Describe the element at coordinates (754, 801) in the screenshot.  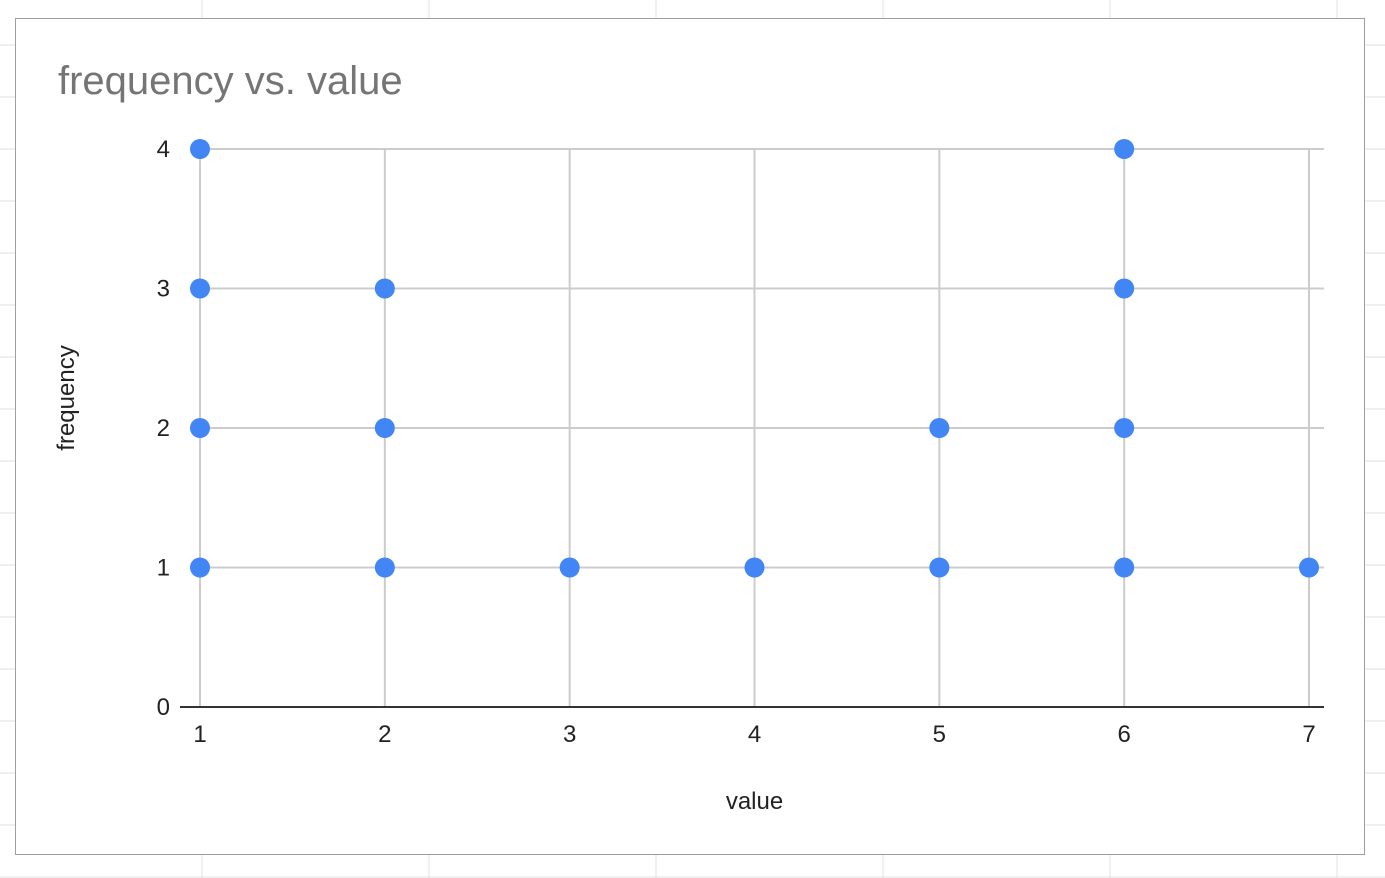
I see `x-axis-title: value` at that location.